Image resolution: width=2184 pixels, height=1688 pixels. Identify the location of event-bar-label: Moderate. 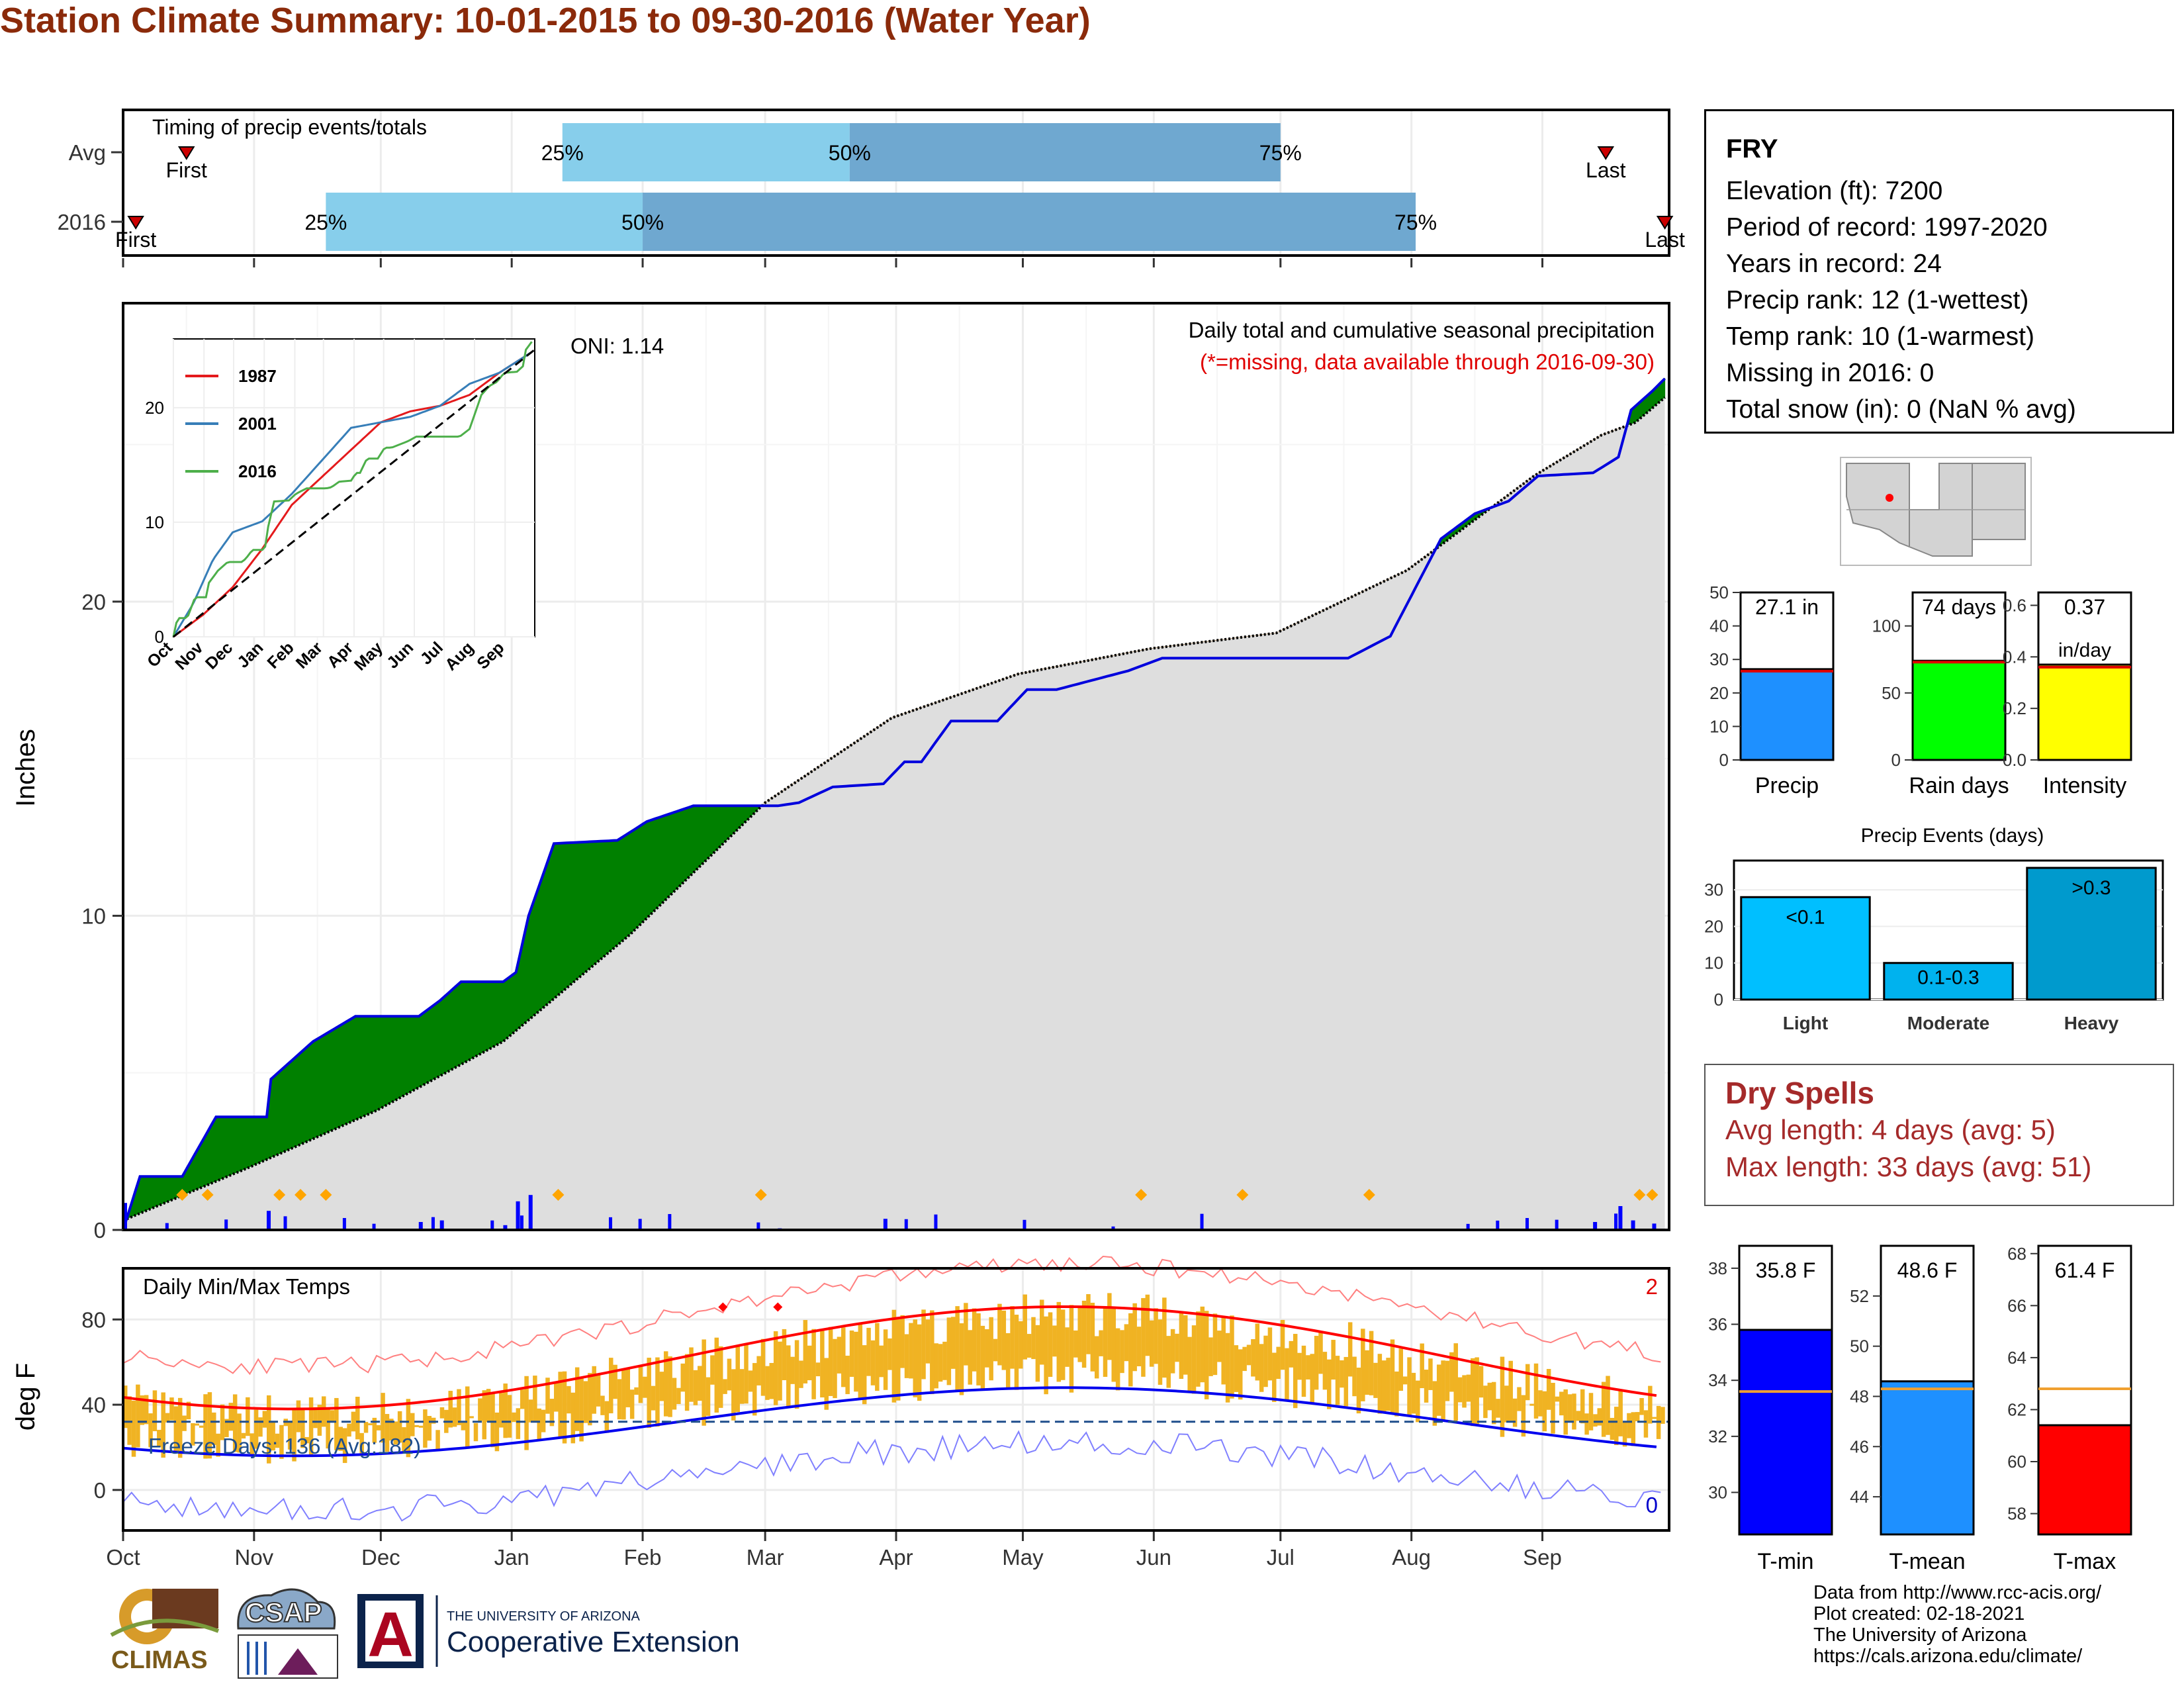
(1948, 1023).